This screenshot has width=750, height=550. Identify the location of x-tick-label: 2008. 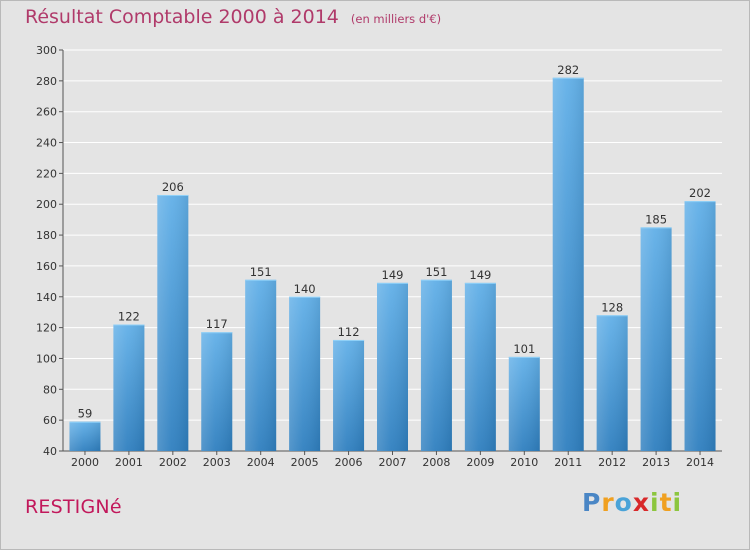
(436, 462).